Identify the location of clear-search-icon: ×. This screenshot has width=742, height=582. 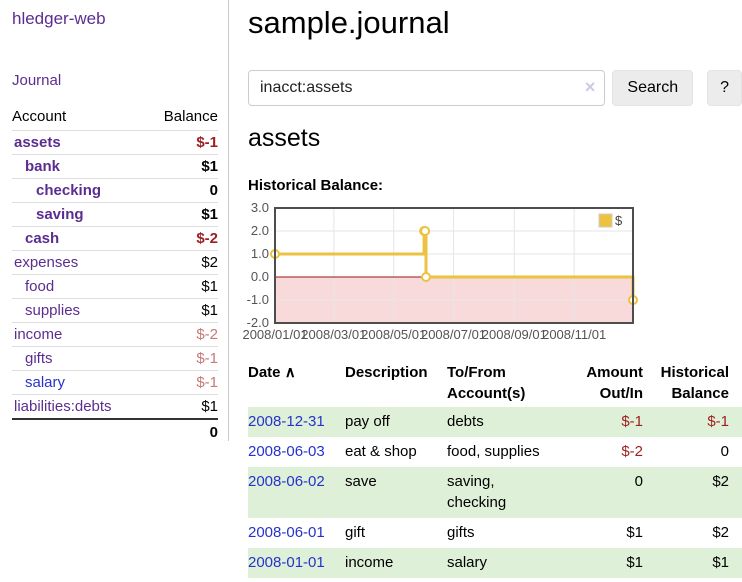
(590, 87).